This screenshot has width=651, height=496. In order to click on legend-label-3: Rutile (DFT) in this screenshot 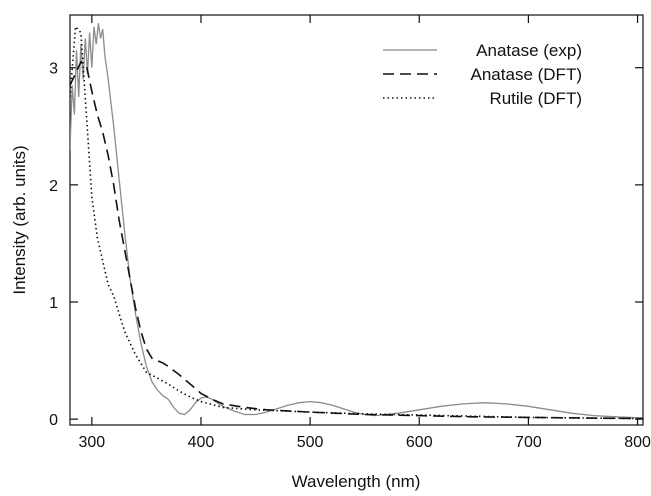, I will do `click(535, 98)`.